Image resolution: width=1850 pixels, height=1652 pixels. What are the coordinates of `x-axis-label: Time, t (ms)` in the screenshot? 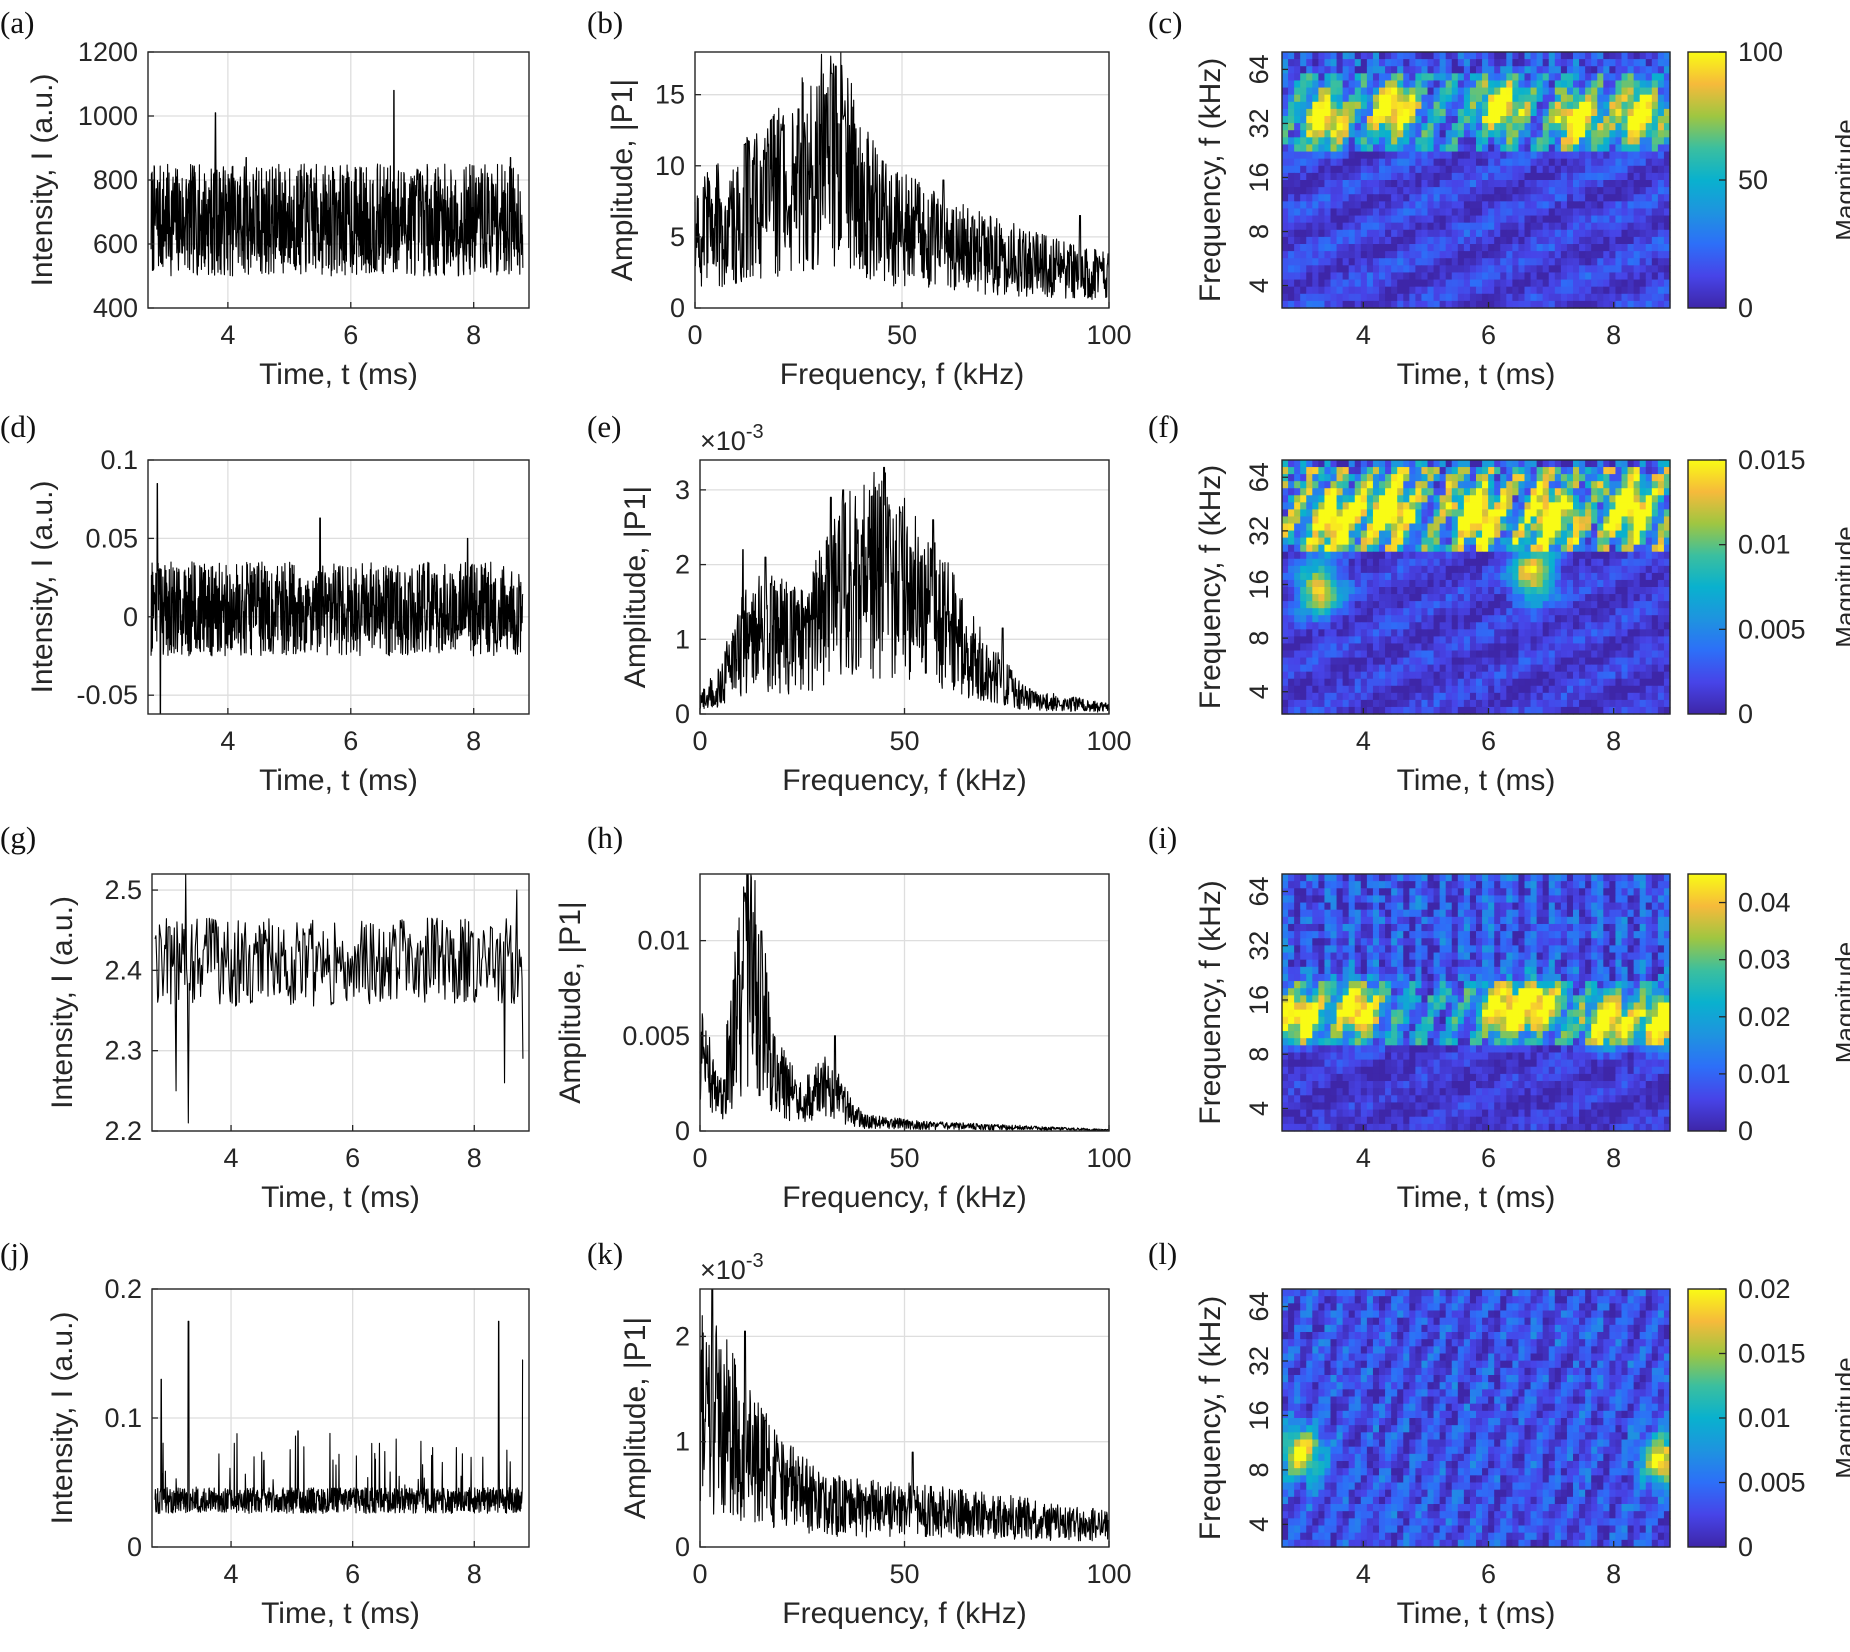 It's located at (338, 374).